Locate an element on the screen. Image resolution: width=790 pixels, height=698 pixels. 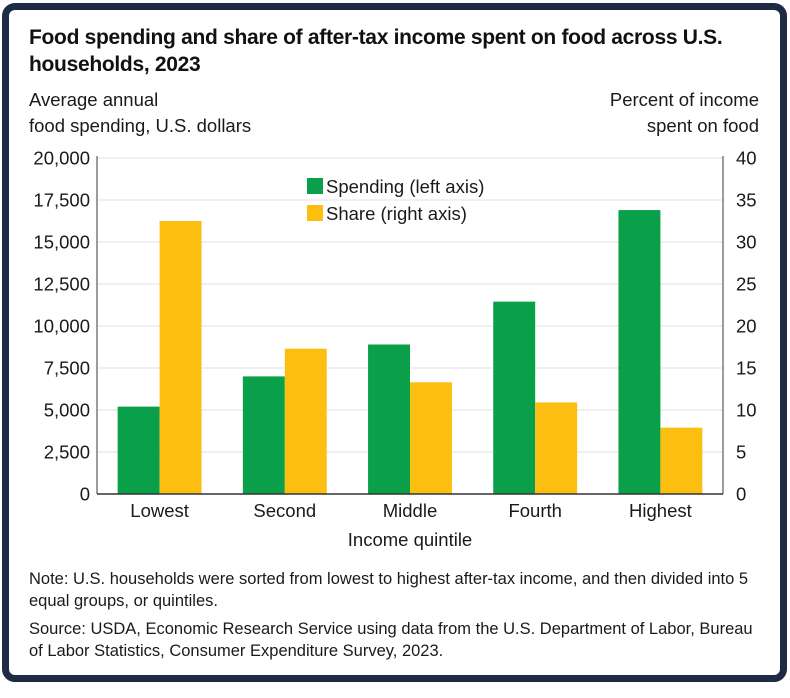
legend-swatch-share is located at coordinates (315, 213).